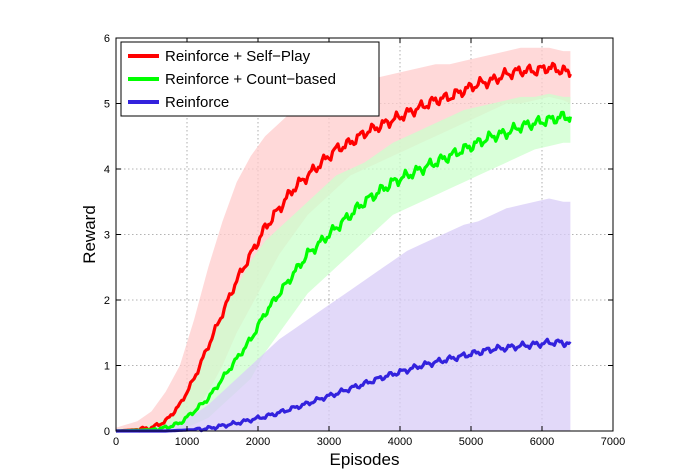 This screenshot has width=684, height=470. Describe the element at coordinates (107, 39) in the screenshot. I see `y-tick-label: 6` at that location.